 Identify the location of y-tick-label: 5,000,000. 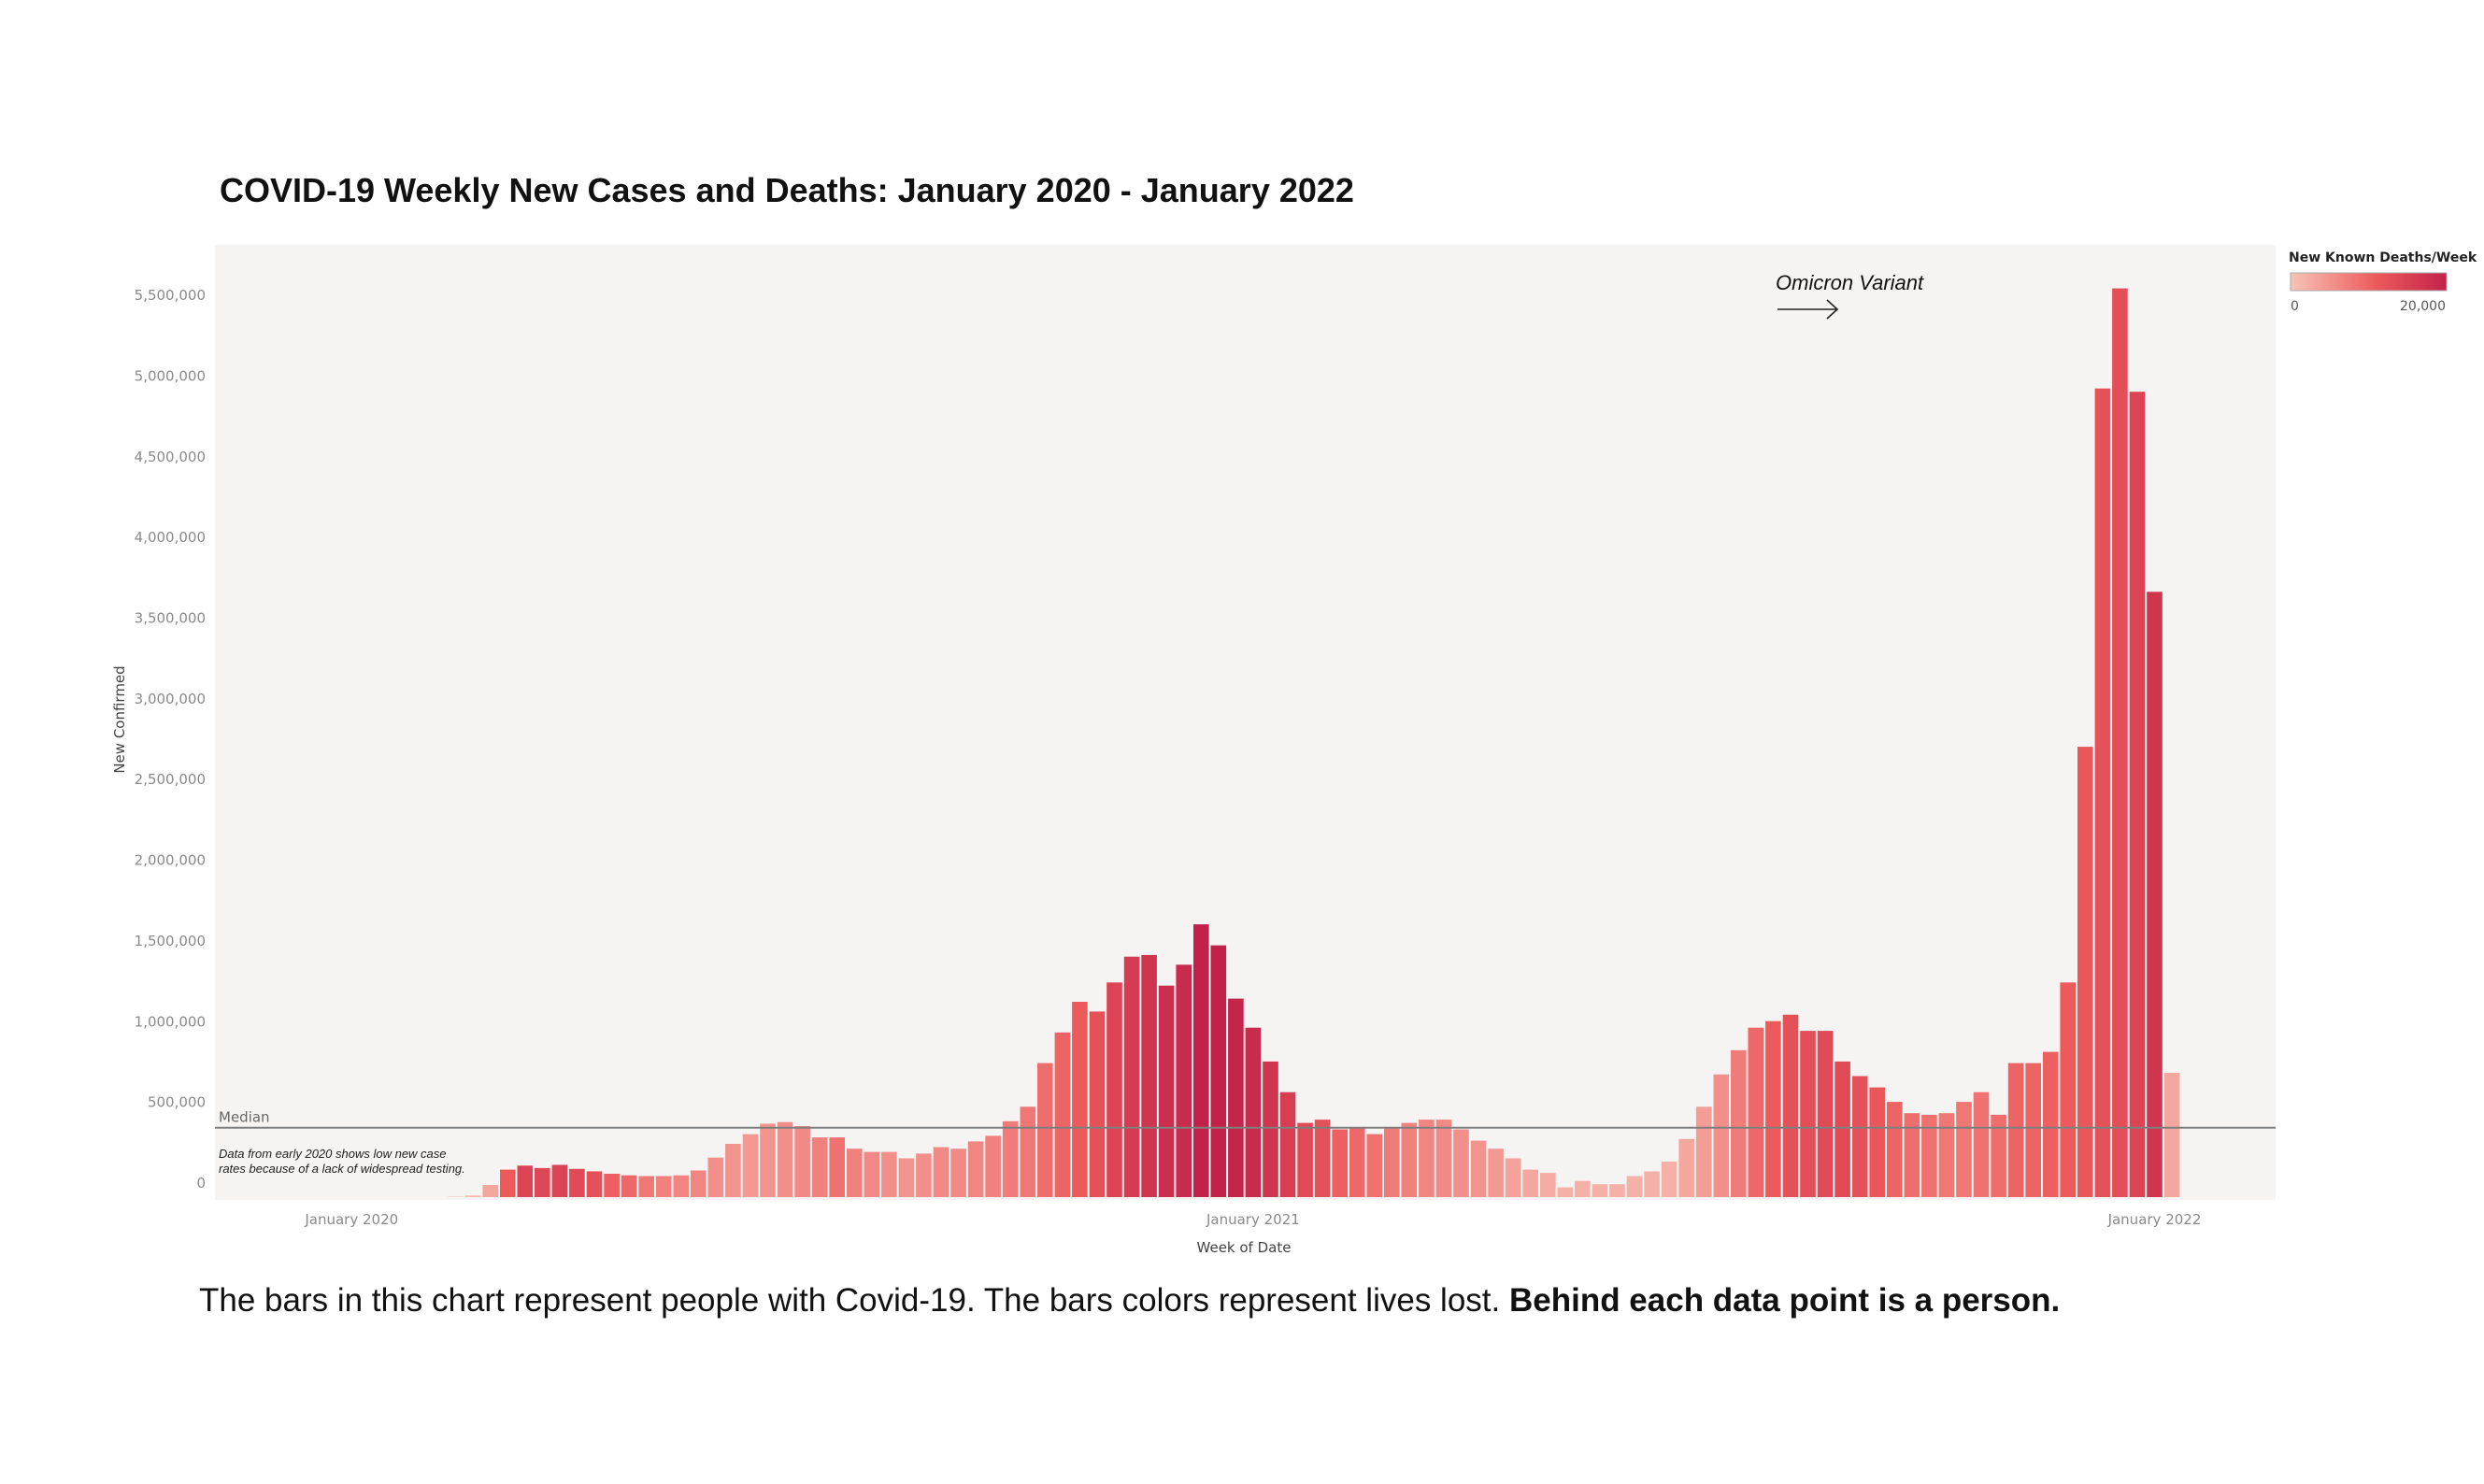
(170, 375).